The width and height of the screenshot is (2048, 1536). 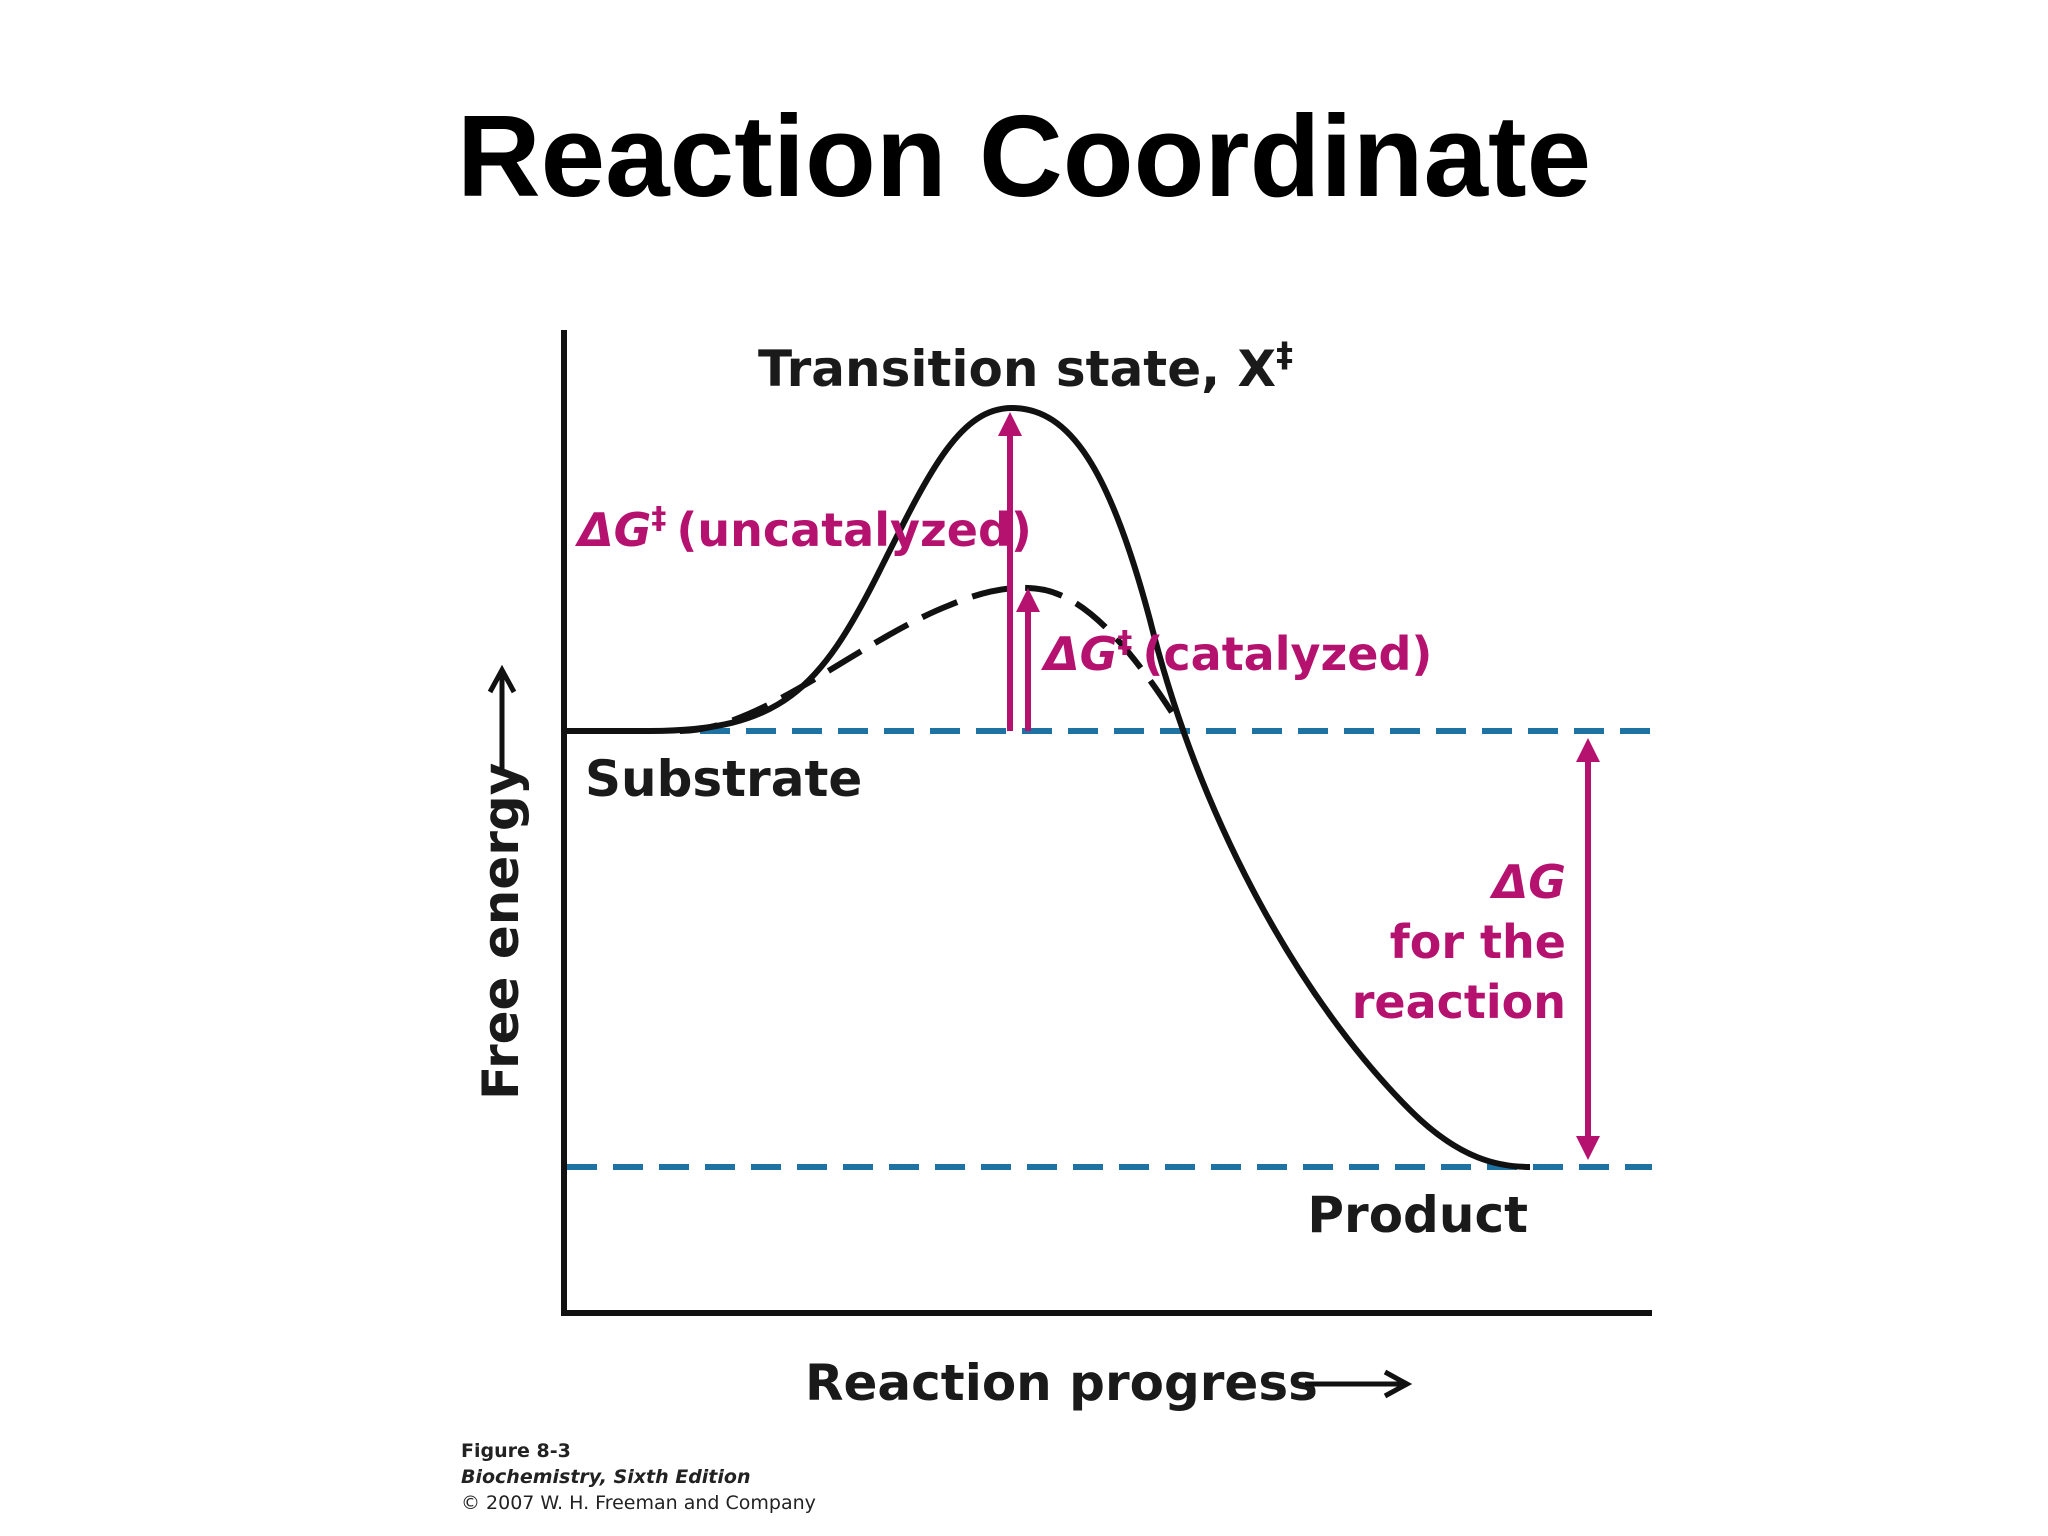 What do you see at coordinates (1061, 1383) in the screenshot?
I see `x-axis-label: Reaction progress` at bounding box center [1061, 1383].